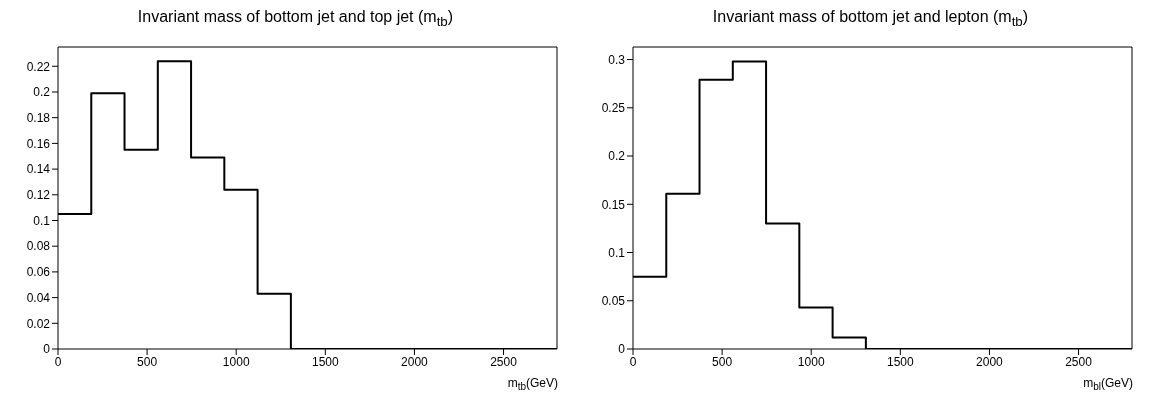  I want to click on y-tick-label: 0.06, so click(38, 272).